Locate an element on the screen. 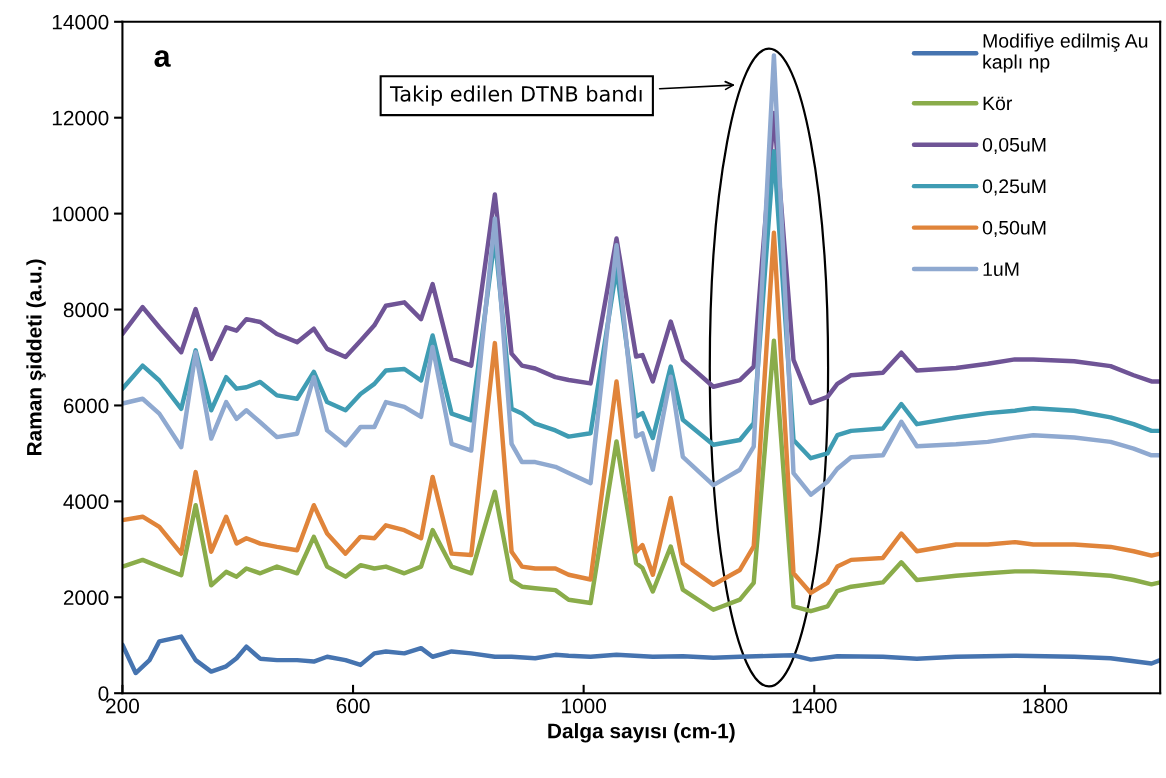 The height and width of the screenshot is (778, 1166). line-series is located at coordinates (641, 655).